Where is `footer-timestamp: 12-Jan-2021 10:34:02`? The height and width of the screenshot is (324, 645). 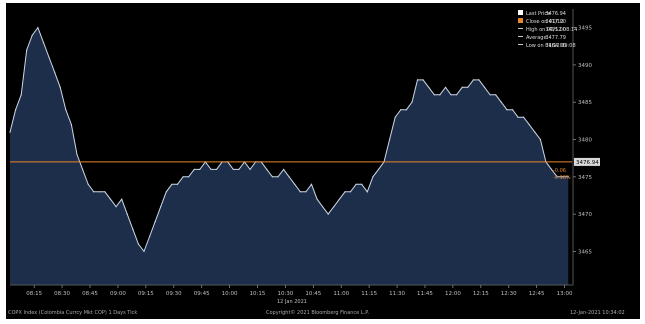 footer-timestamp: 12-Jan-2021 10:34:02 is located at coordinates (597, 313).